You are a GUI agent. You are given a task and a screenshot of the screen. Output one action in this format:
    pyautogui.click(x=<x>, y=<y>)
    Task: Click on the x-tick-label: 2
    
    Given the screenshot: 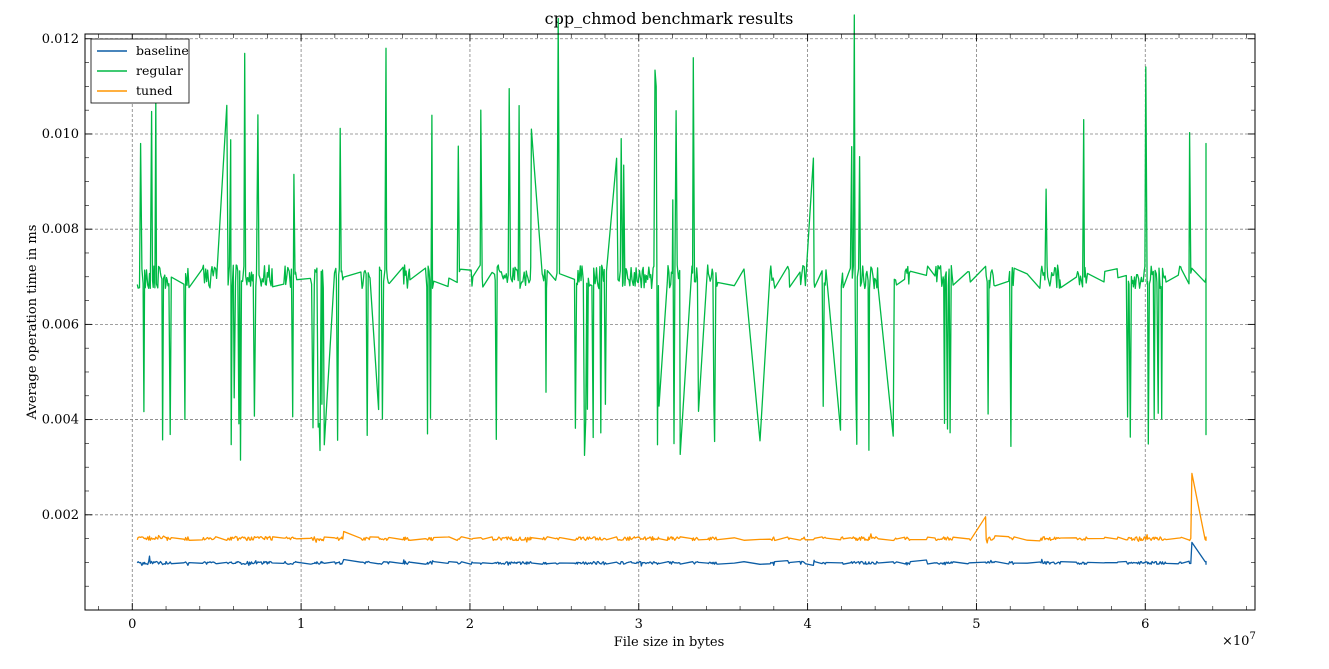 What is the action you would take?
    pyautogui.click(x=470, y=624)
    